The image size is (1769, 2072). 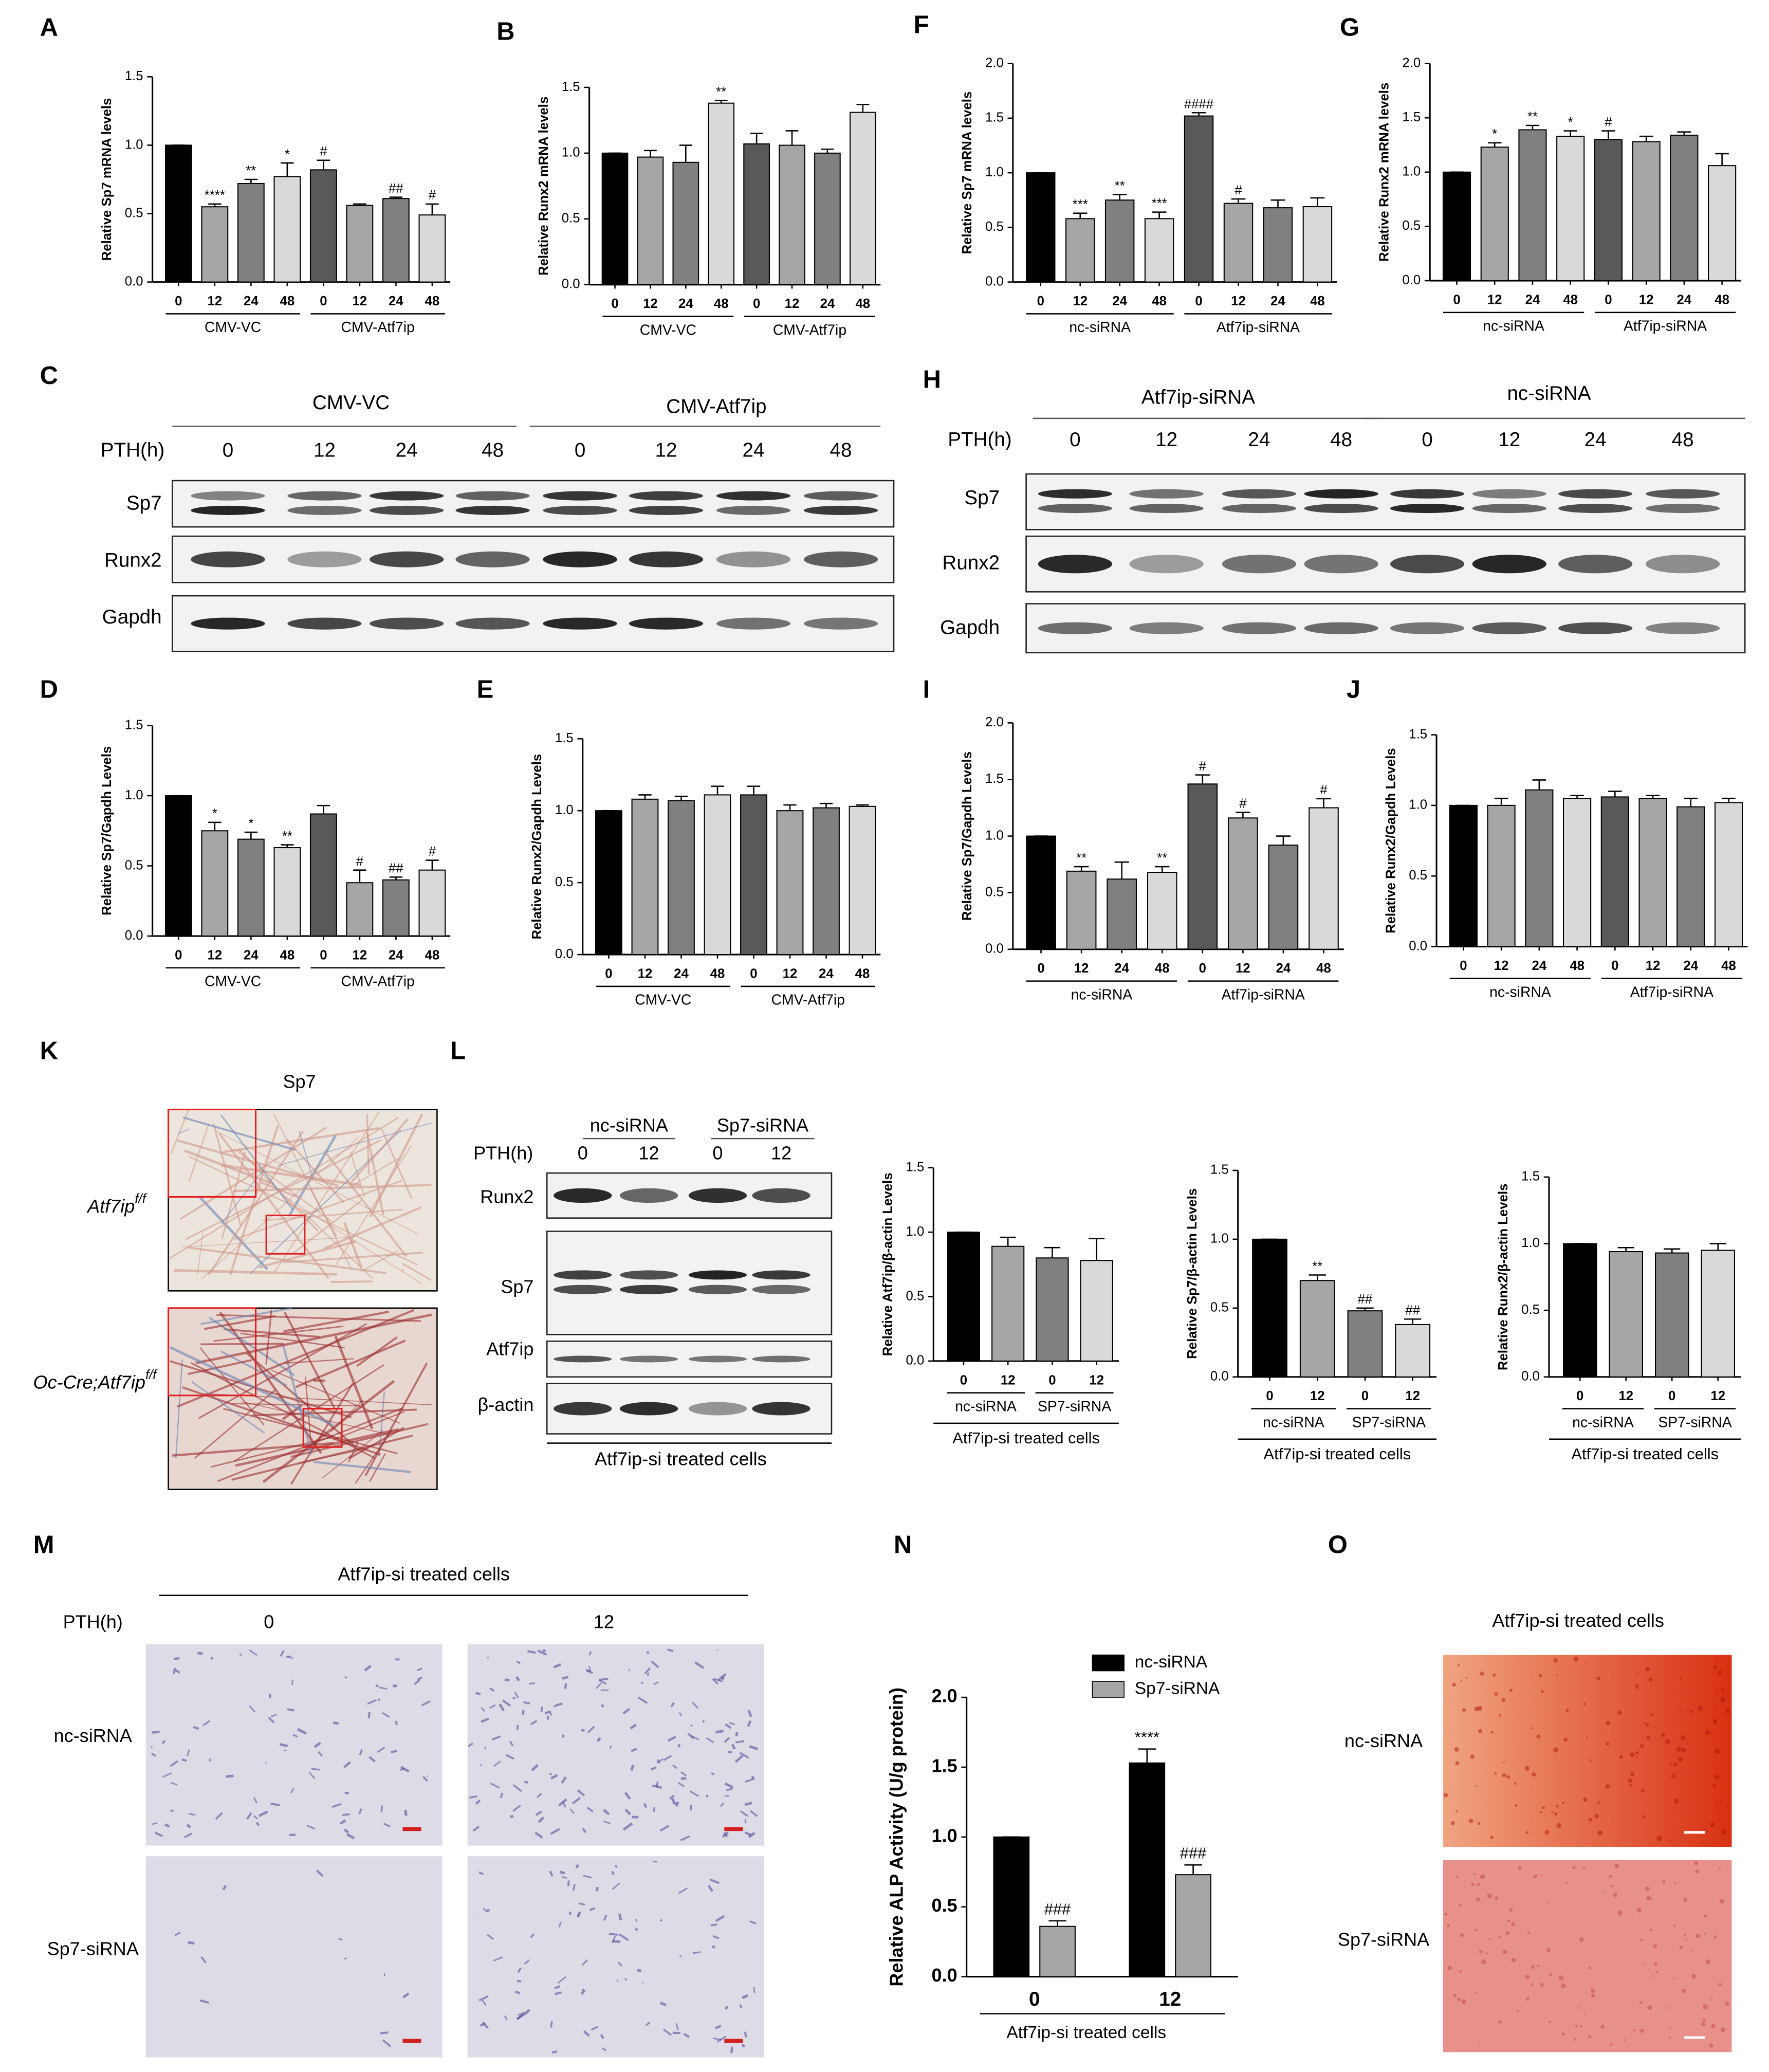 I want to click on caption: Atf7ip-si treated cells, so click(x=681, y=1459).